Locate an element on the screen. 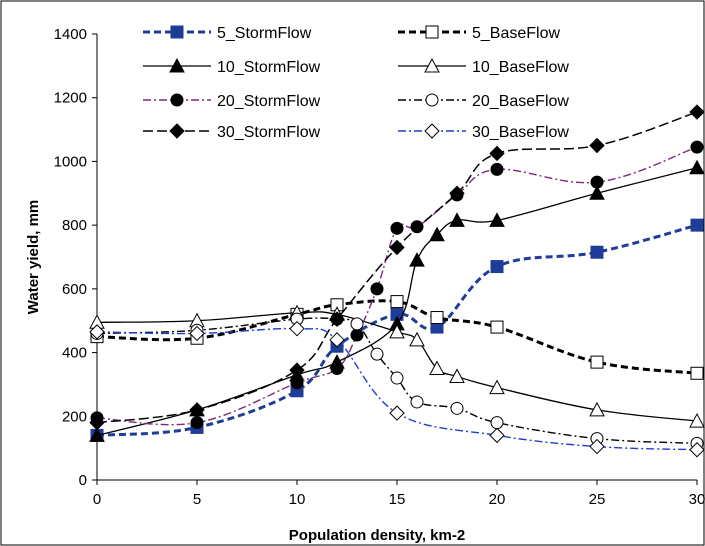 The image size is (705, 546). legend-marker-20-stormflow is located at coordinates (177, 100).